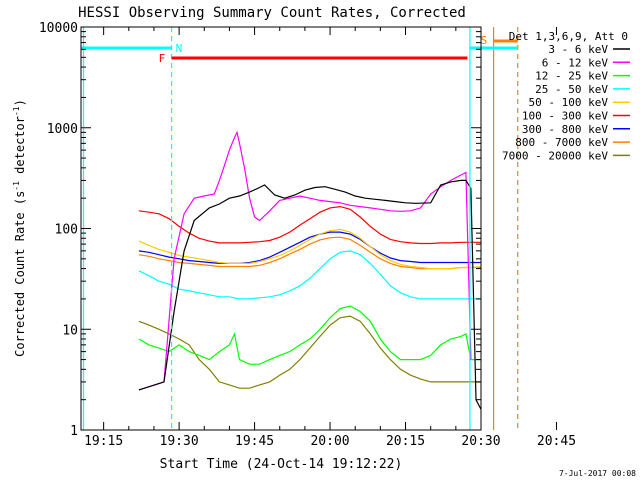 Image resolution: width=640 pixels, height=480 pixels. Describe the element at coordinates (70, 330) in the screenshot. I see `y-tick-label: 10` at that location.